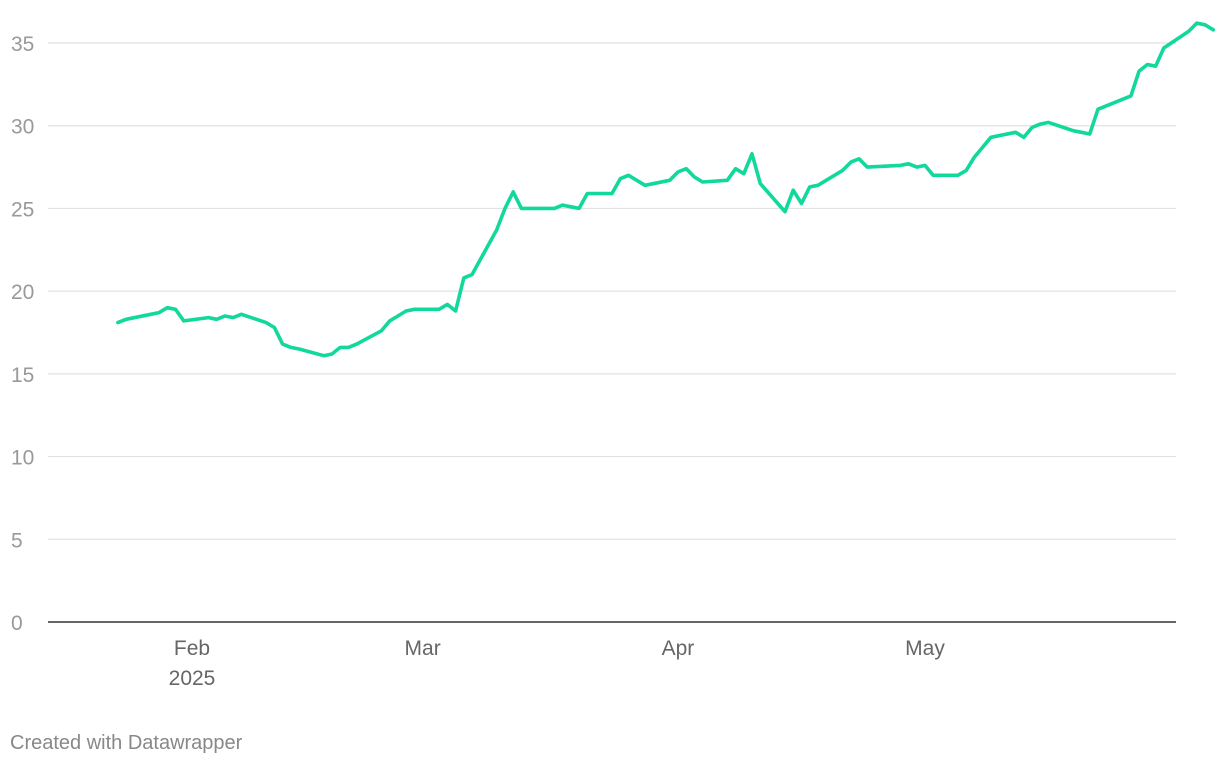 Image resolution: width=1220 pixels, height=768 pixels. I want to click on x-tick-label: Mar, so click(423, 648).